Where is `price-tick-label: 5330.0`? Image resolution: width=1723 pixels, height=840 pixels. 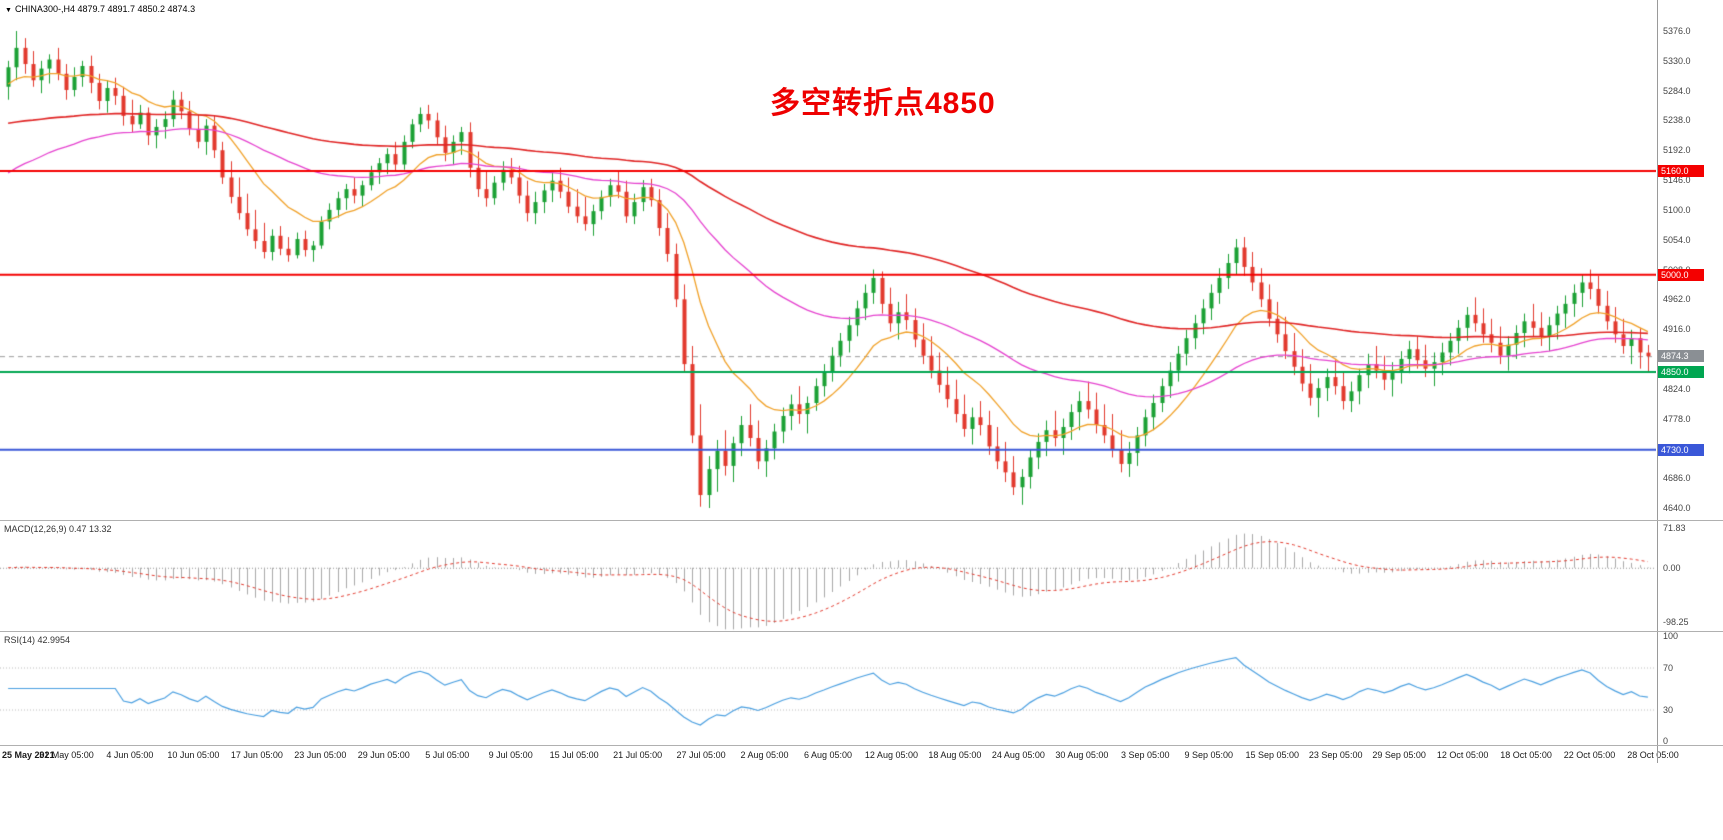 price-tick-label: 5330.0 is located at coordinates (1677, 60).